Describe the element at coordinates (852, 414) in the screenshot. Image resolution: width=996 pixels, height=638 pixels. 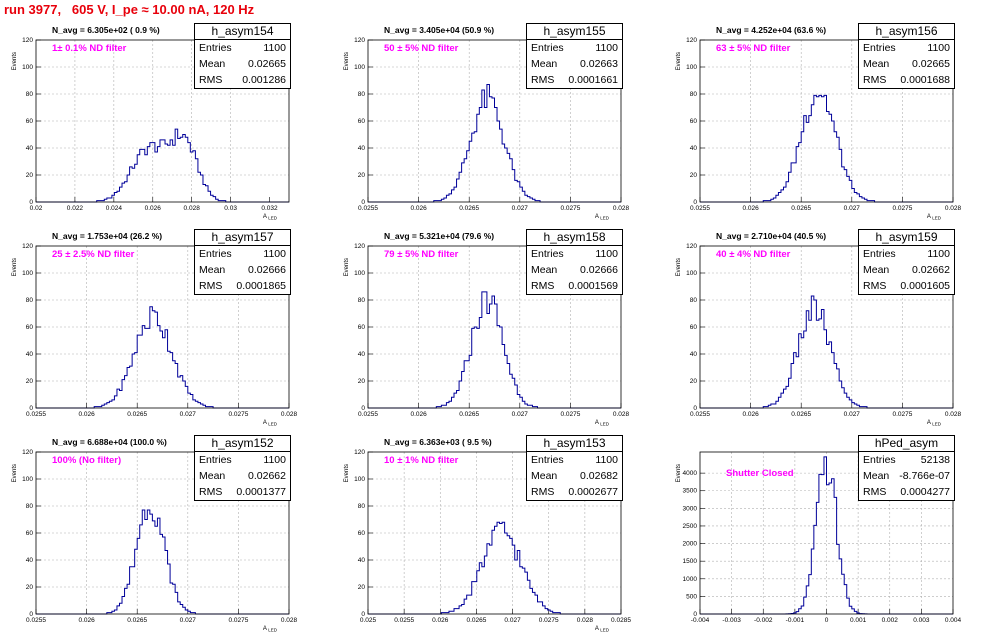
I see `x-tick-label: 0.027` at that location.